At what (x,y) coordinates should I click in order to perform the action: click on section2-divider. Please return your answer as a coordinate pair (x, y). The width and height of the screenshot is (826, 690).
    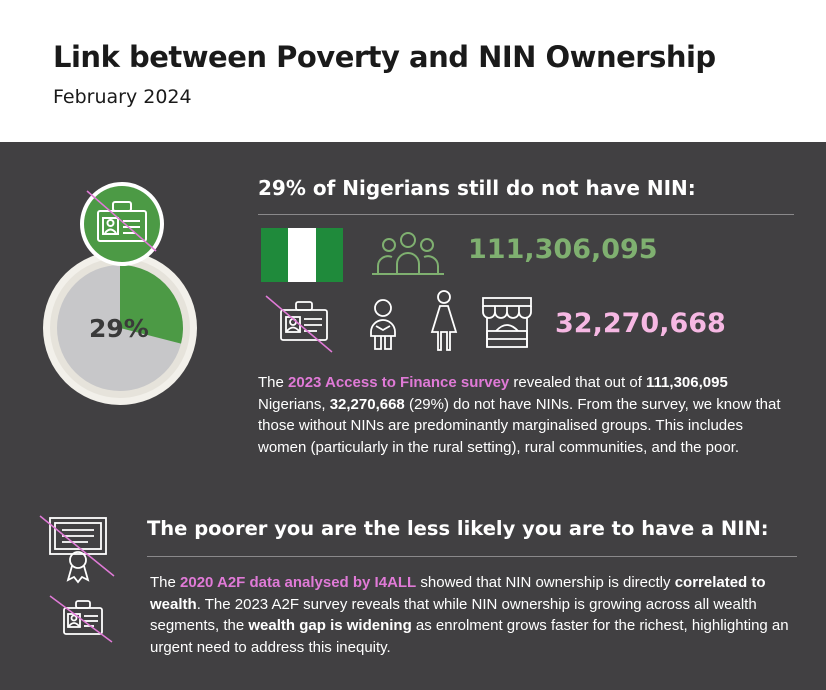
    Looking at the image, I should click on (472, 556).